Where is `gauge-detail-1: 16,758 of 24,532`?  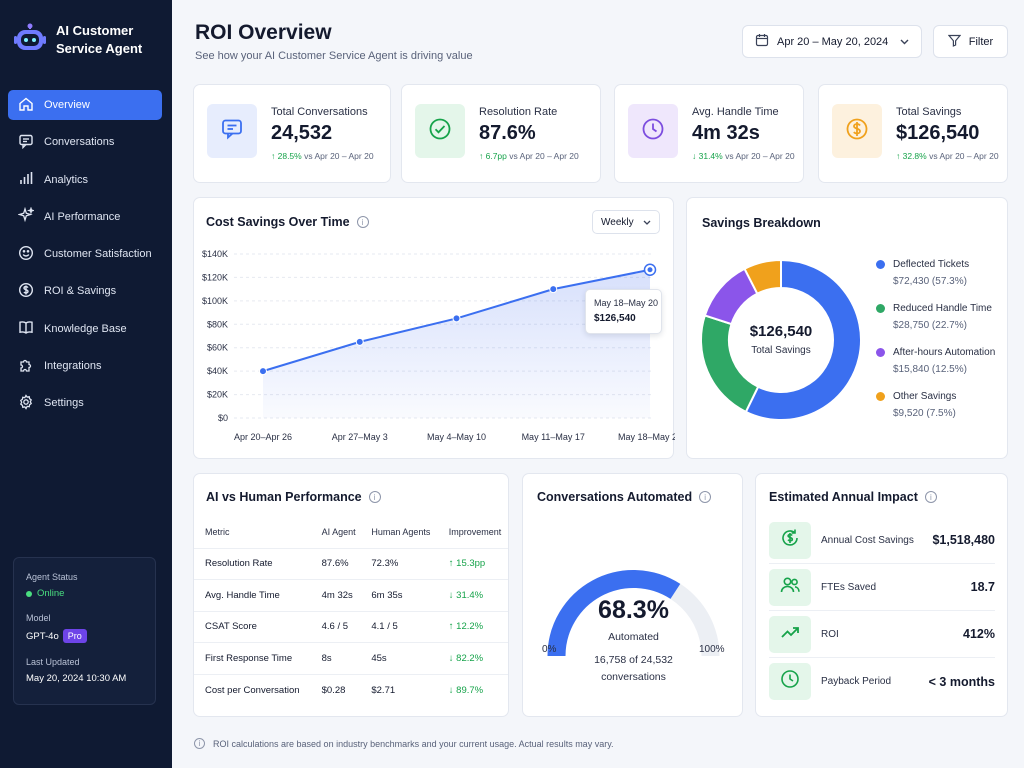
gauge-detail-1: 16,758 of 24,532 is located at coordinates (633, 660).